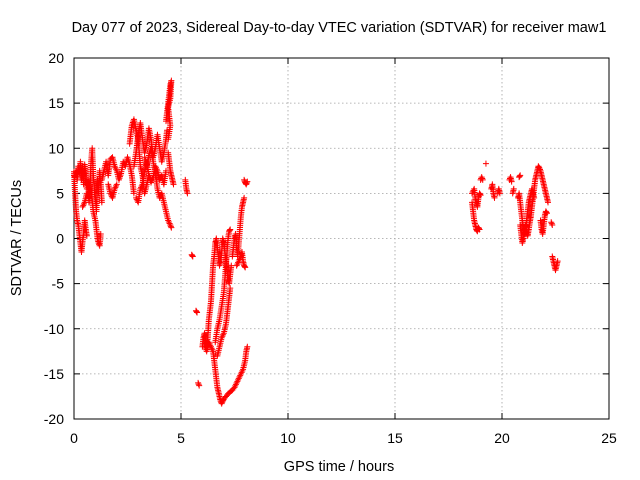  What do you see at coordinates (339, 467) in the screenshot?
I see `x-axis-label: GPS time / hours` at bounding box center [339, 467].